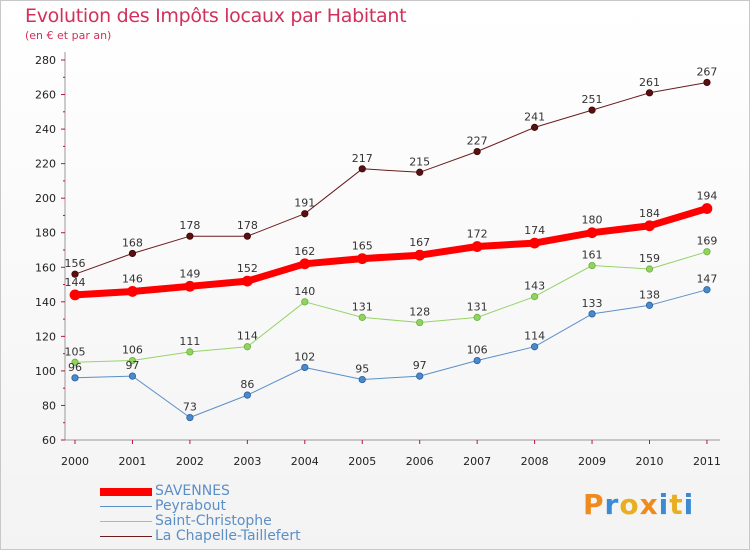  What do you see at coordinates (228, 536) in the screenshot?
I see `legend-label-la-chapelle-taillefert: La Chapelle-Taillefert` at bounding box center [228, 536].